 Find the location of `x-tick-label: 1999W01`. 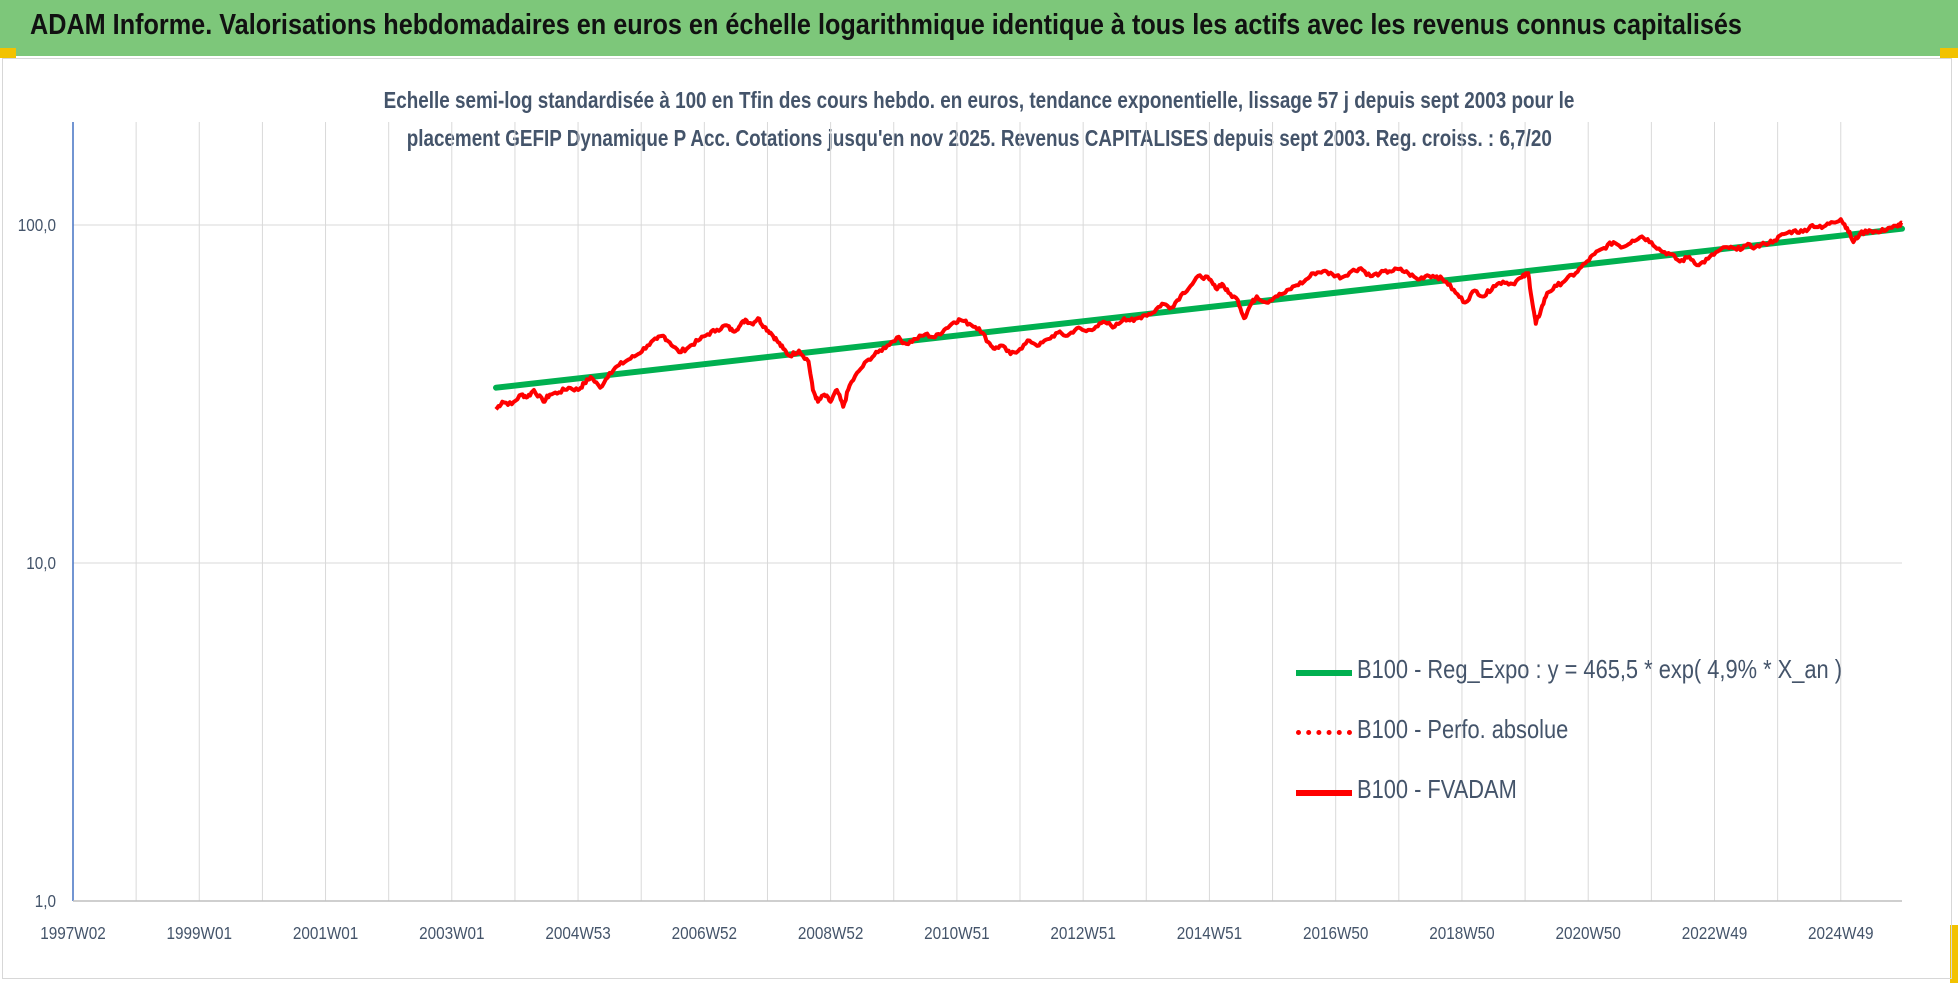

x-tick-label: 1999W01 is located at coordinates (199, 933).